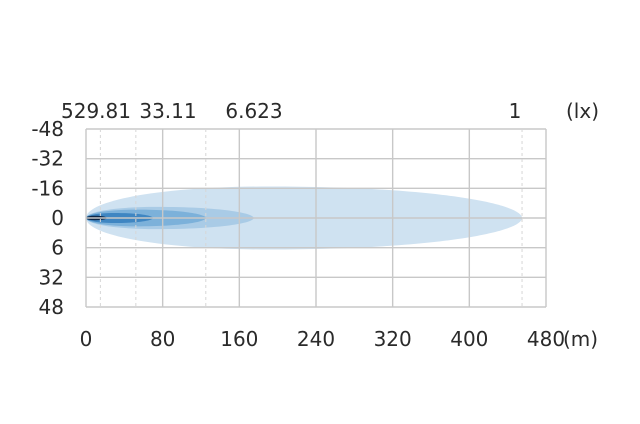 The image size is (640, 424). What do you see at coordinates (47, 159) in the screenshot?
I see `y-tick-label: -32` at bounding box center [47, 159].